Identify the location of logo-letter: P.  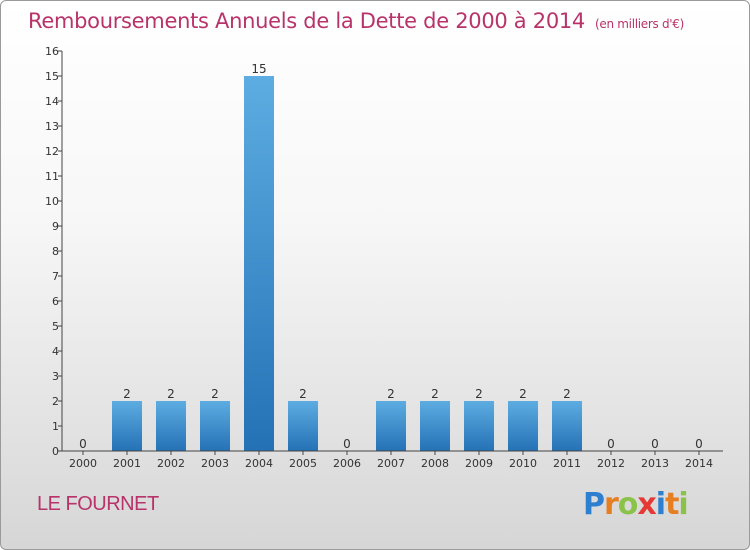
(594, 504).